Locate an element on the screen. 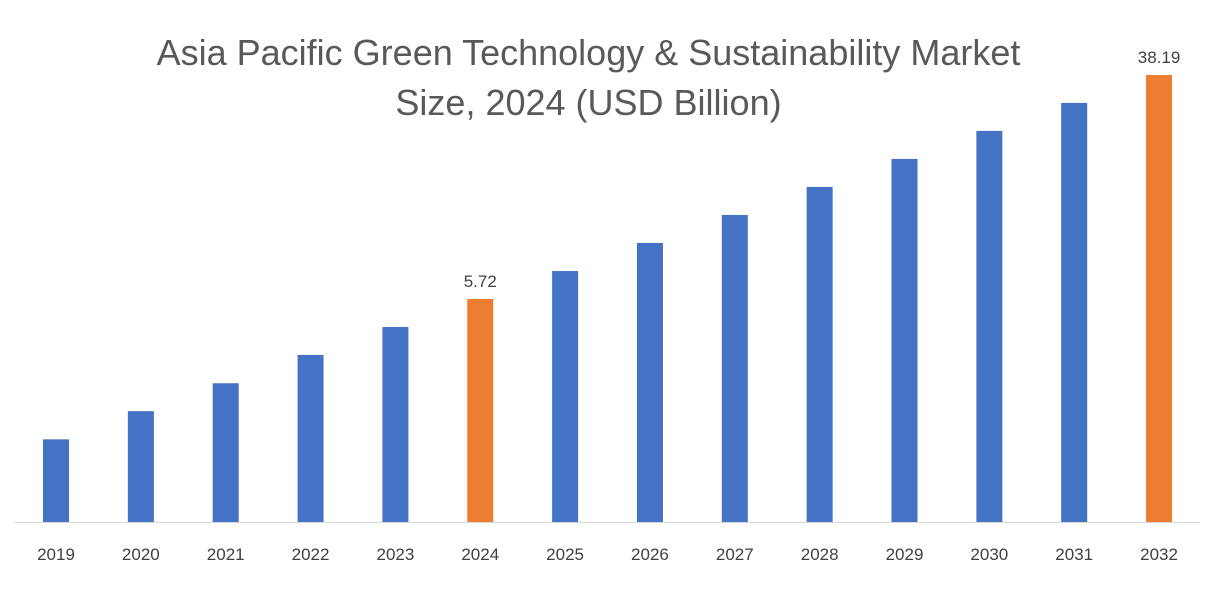  bar-2031 is located at coordinates (1074, 312).